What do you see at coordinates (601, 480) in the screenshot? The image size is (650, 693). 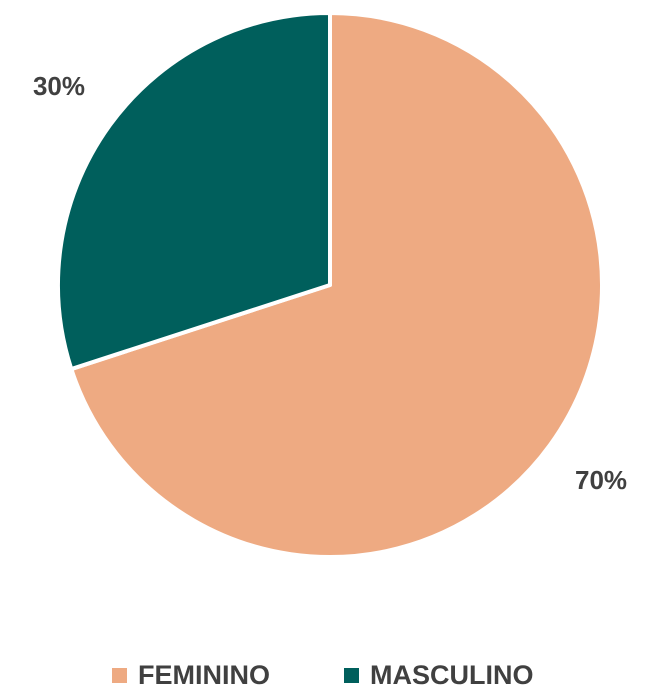 I see `data-label: 70%` at bounding box center [601, 480].